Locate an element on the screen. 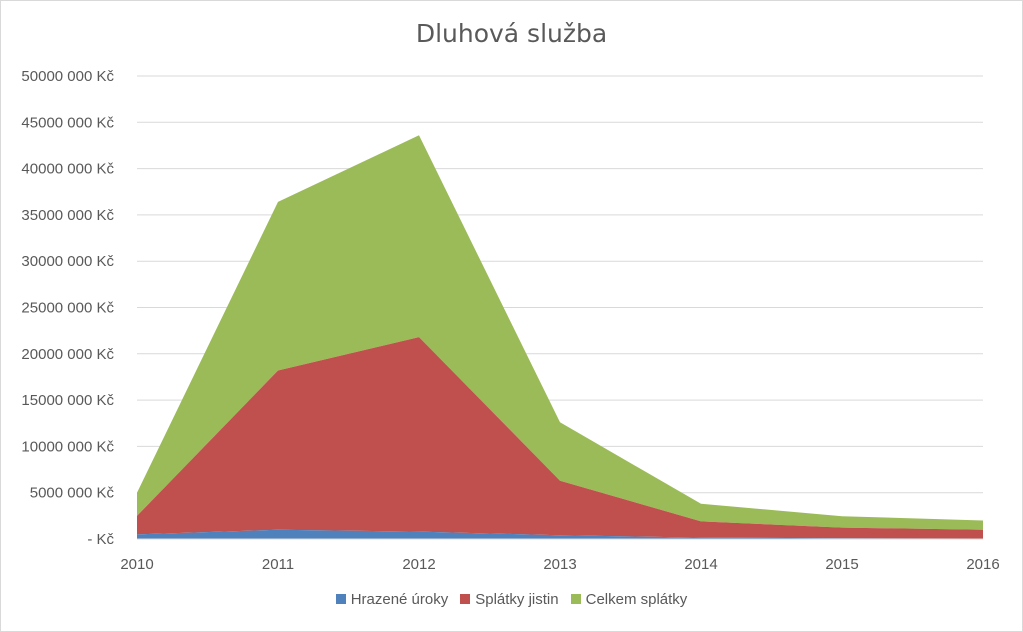 This screenshot has width=1023, height=632. y-tick-label: 10000 000 Kč is located at coordinates (67, 446).